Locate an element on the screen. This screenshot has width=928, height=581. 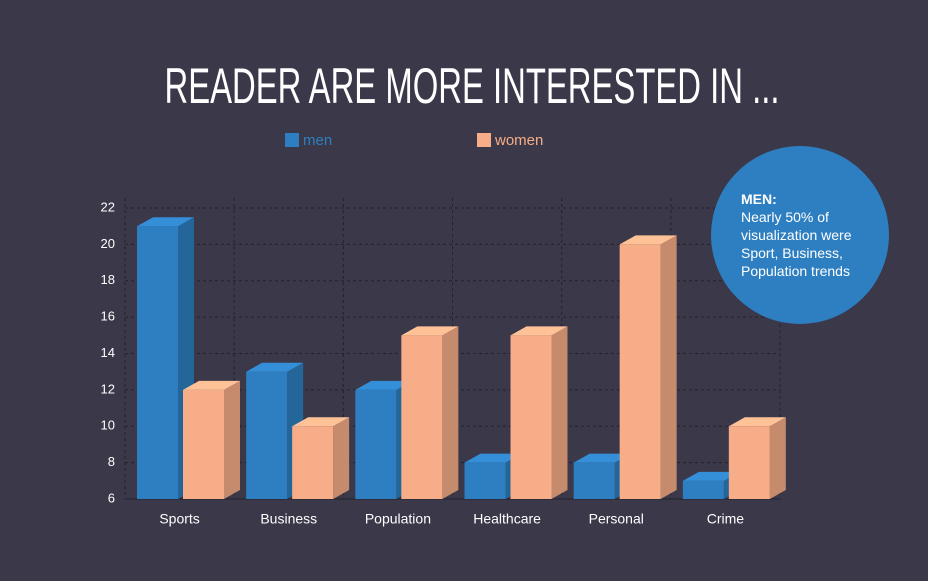
y-tick-label: 18 is located at coordinates (108, 279).